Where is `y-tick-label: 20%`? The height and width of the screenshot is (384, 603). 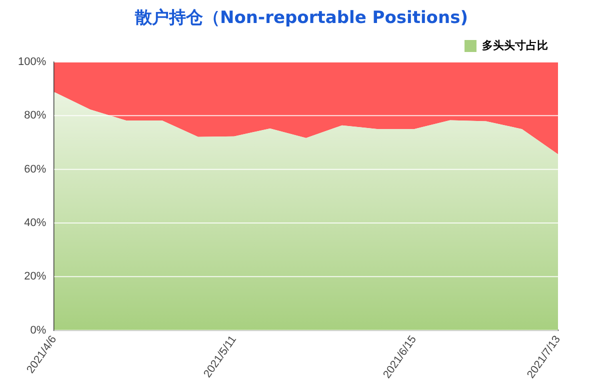 y-tick-label: 20% is located at coordinates (35, 276).